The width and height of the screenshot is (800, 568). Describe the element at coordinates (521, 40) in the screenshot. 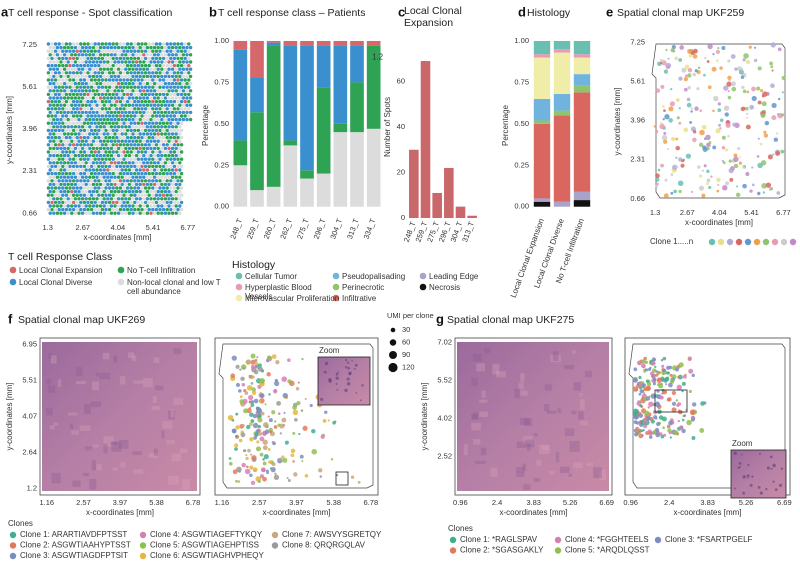

I see `y-tick-label: 1.00` at that location.